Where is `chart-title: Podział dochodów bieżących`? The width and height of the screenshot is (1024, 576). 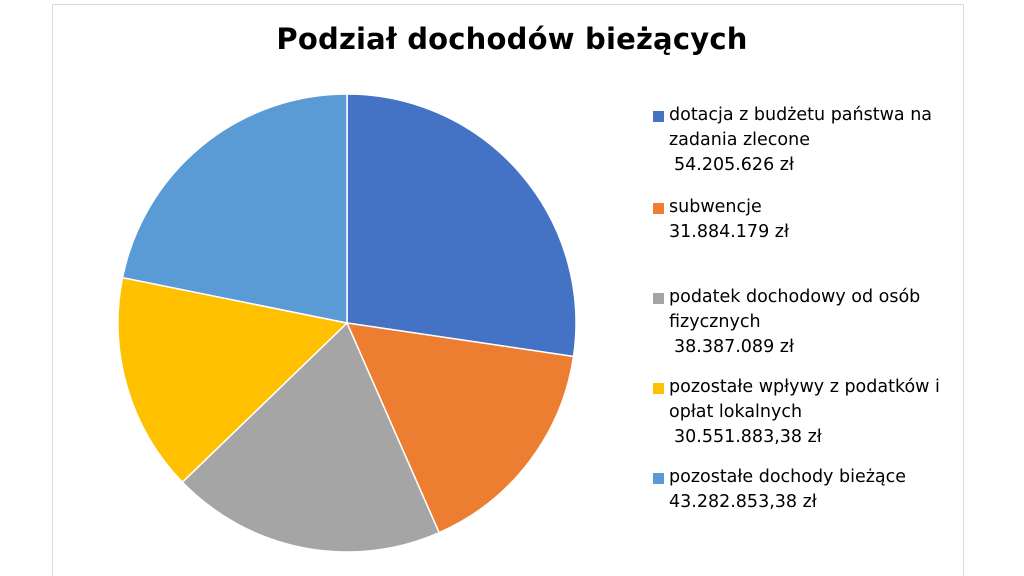
chart-title: Podział dochodów bieżących is located at coordinates (512, 39).